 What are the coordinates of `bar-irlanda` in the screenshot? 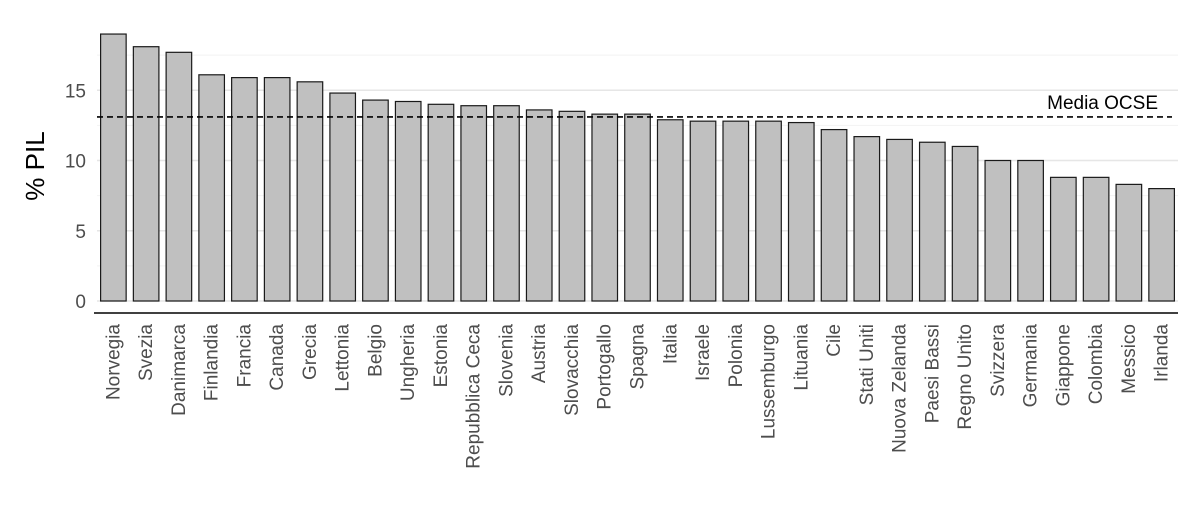 It's located at (1161, 245).